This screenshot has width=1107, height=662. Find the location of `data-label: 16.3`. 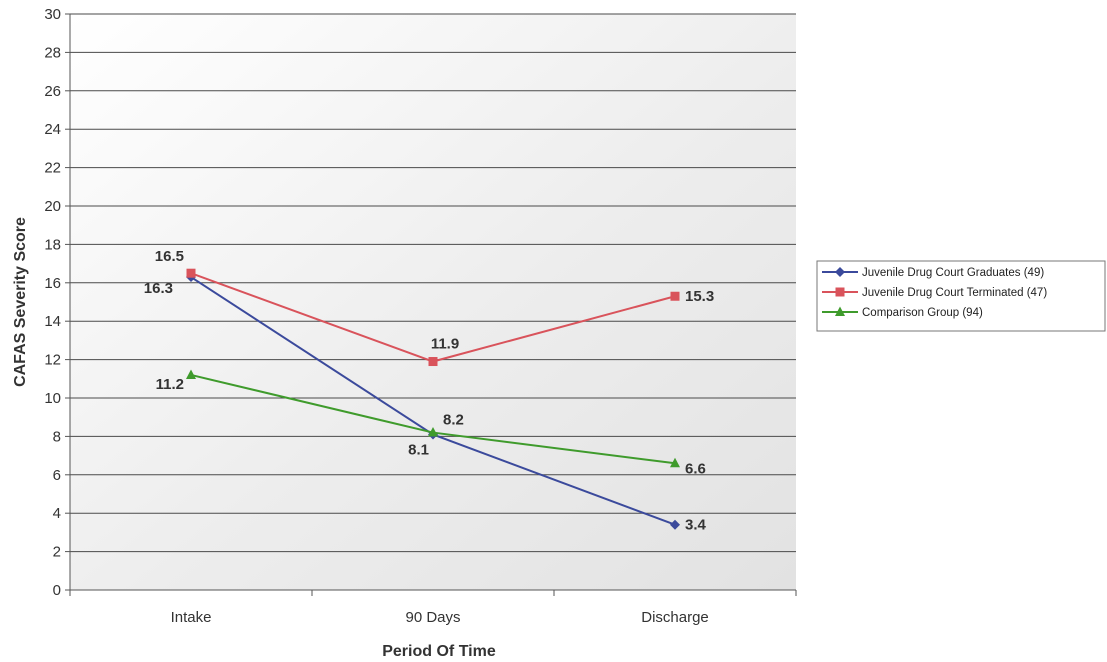

data-label: 16.3 is located at coordinates (158, 288).